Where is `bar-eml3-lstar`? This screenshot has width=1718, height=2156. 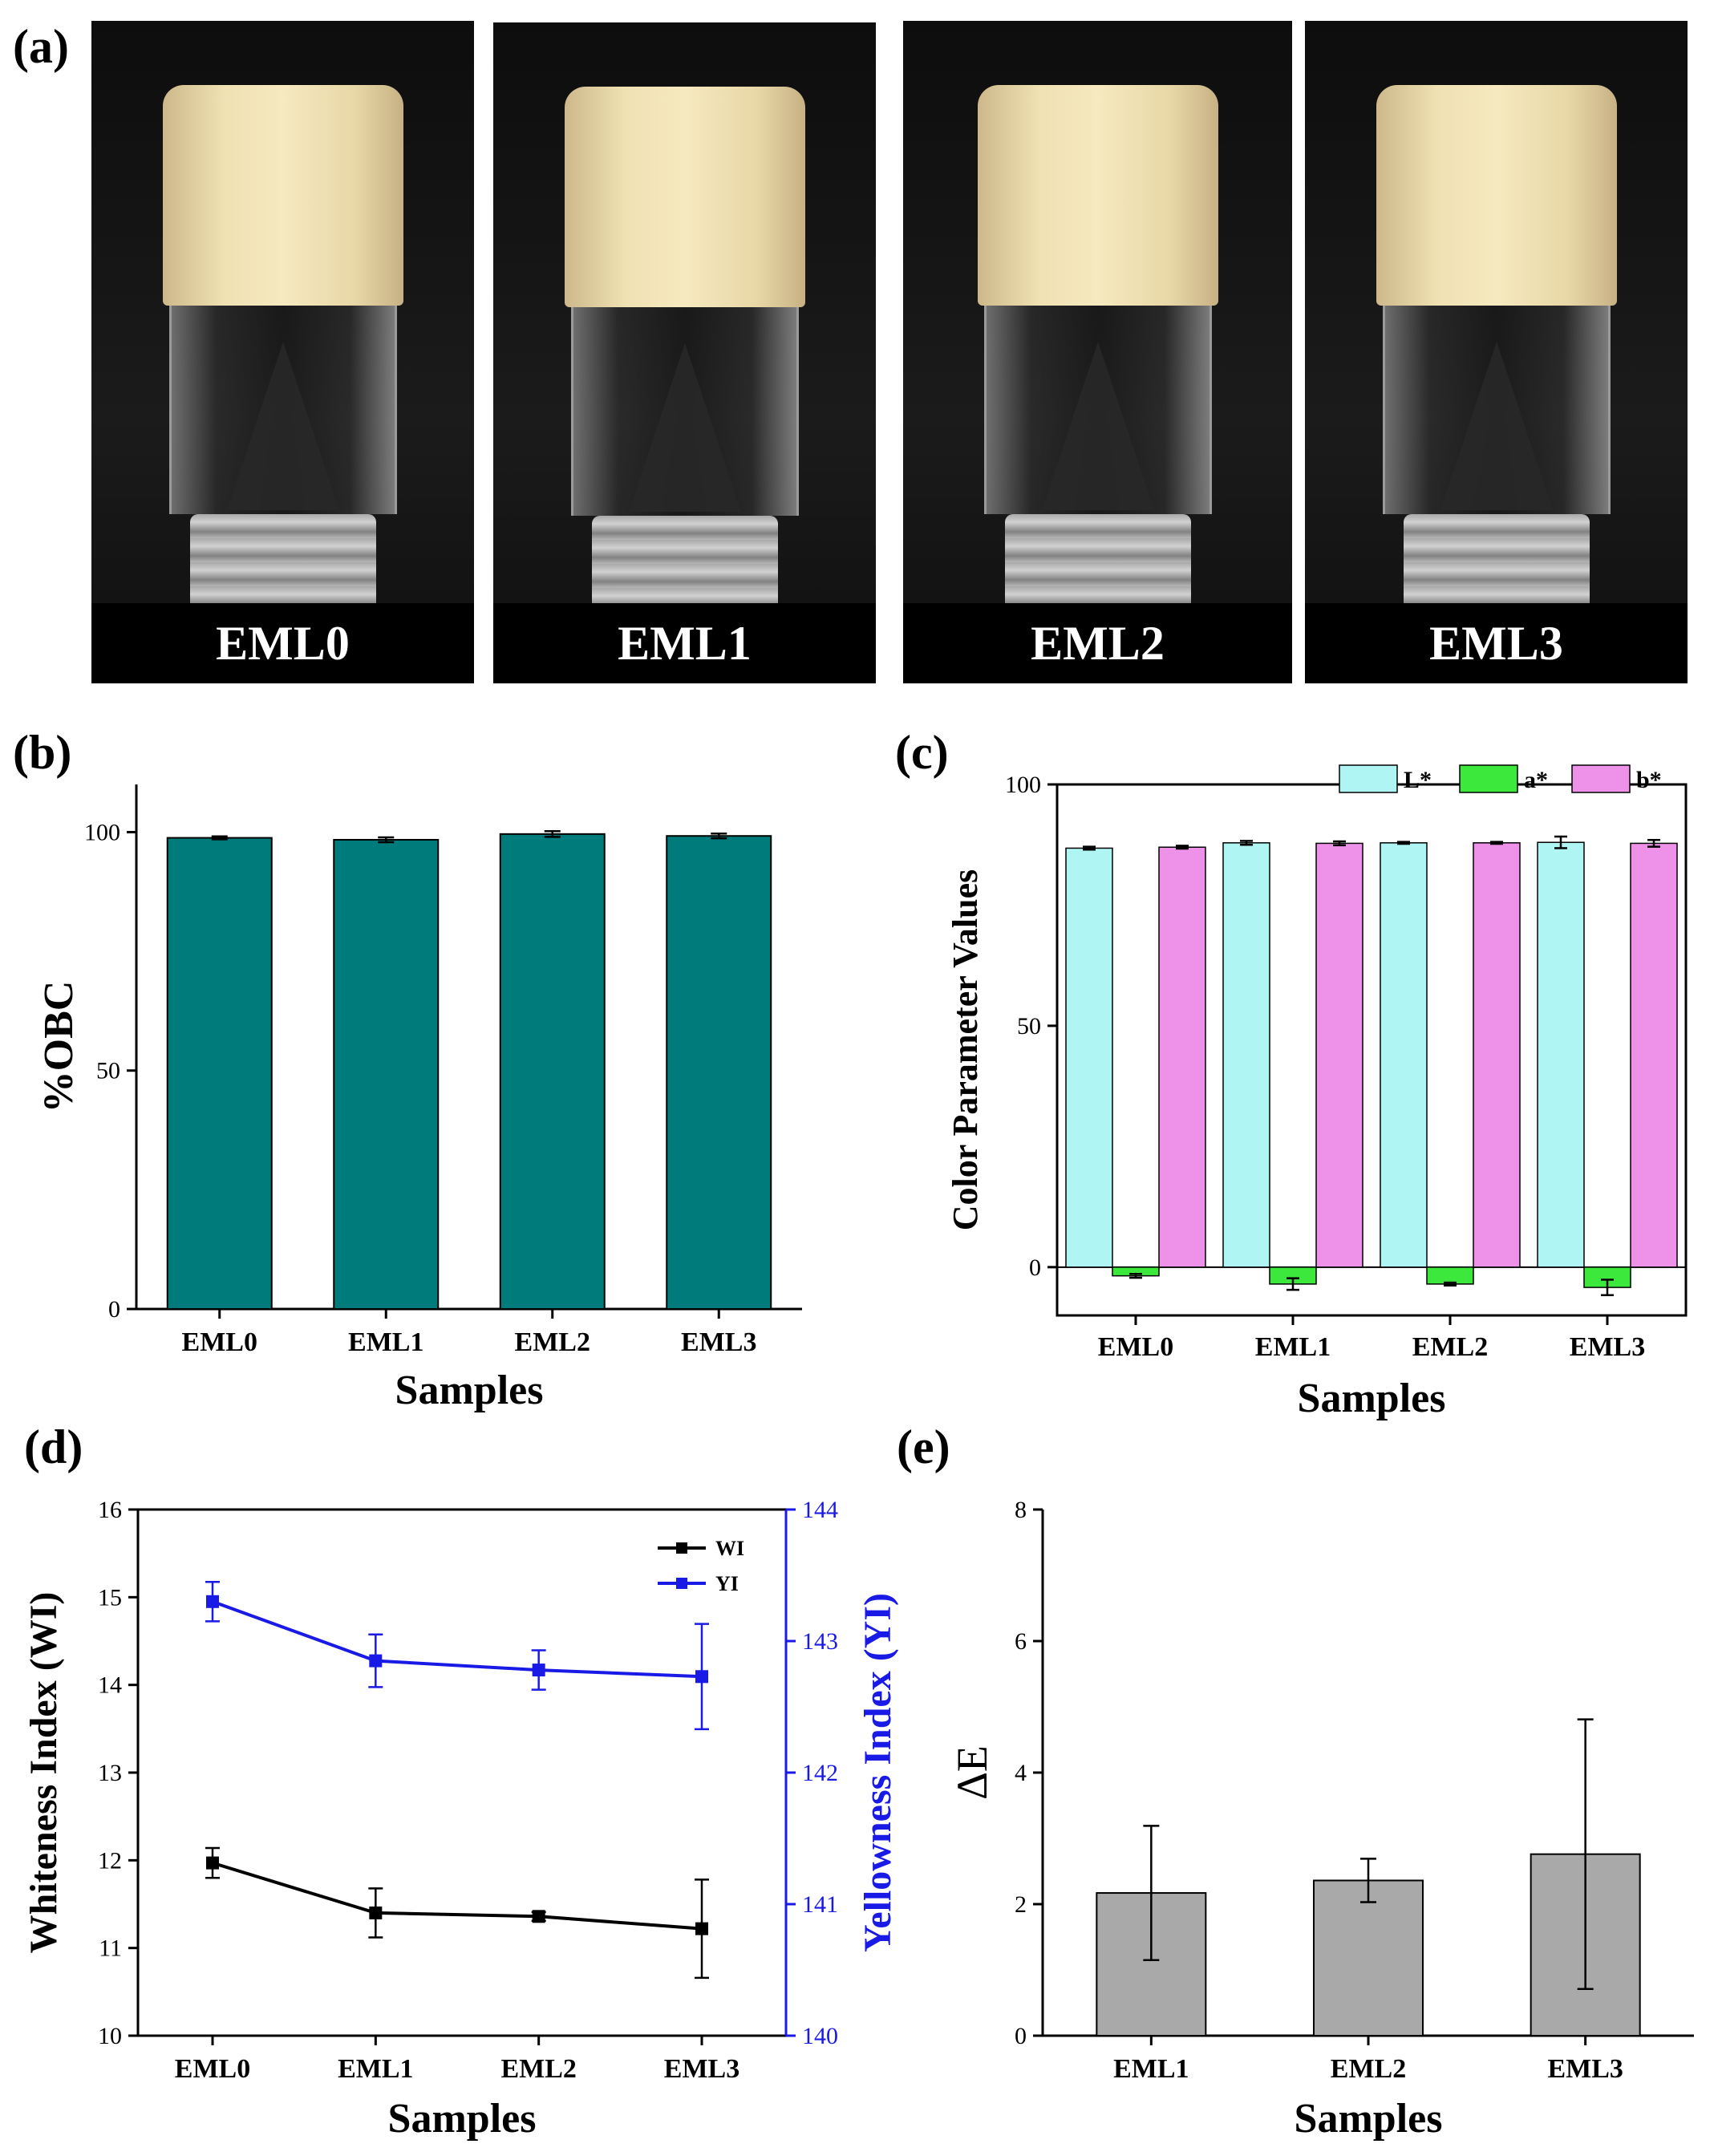
bar-eml3-lstar is located at coordinates (1561, 1054).